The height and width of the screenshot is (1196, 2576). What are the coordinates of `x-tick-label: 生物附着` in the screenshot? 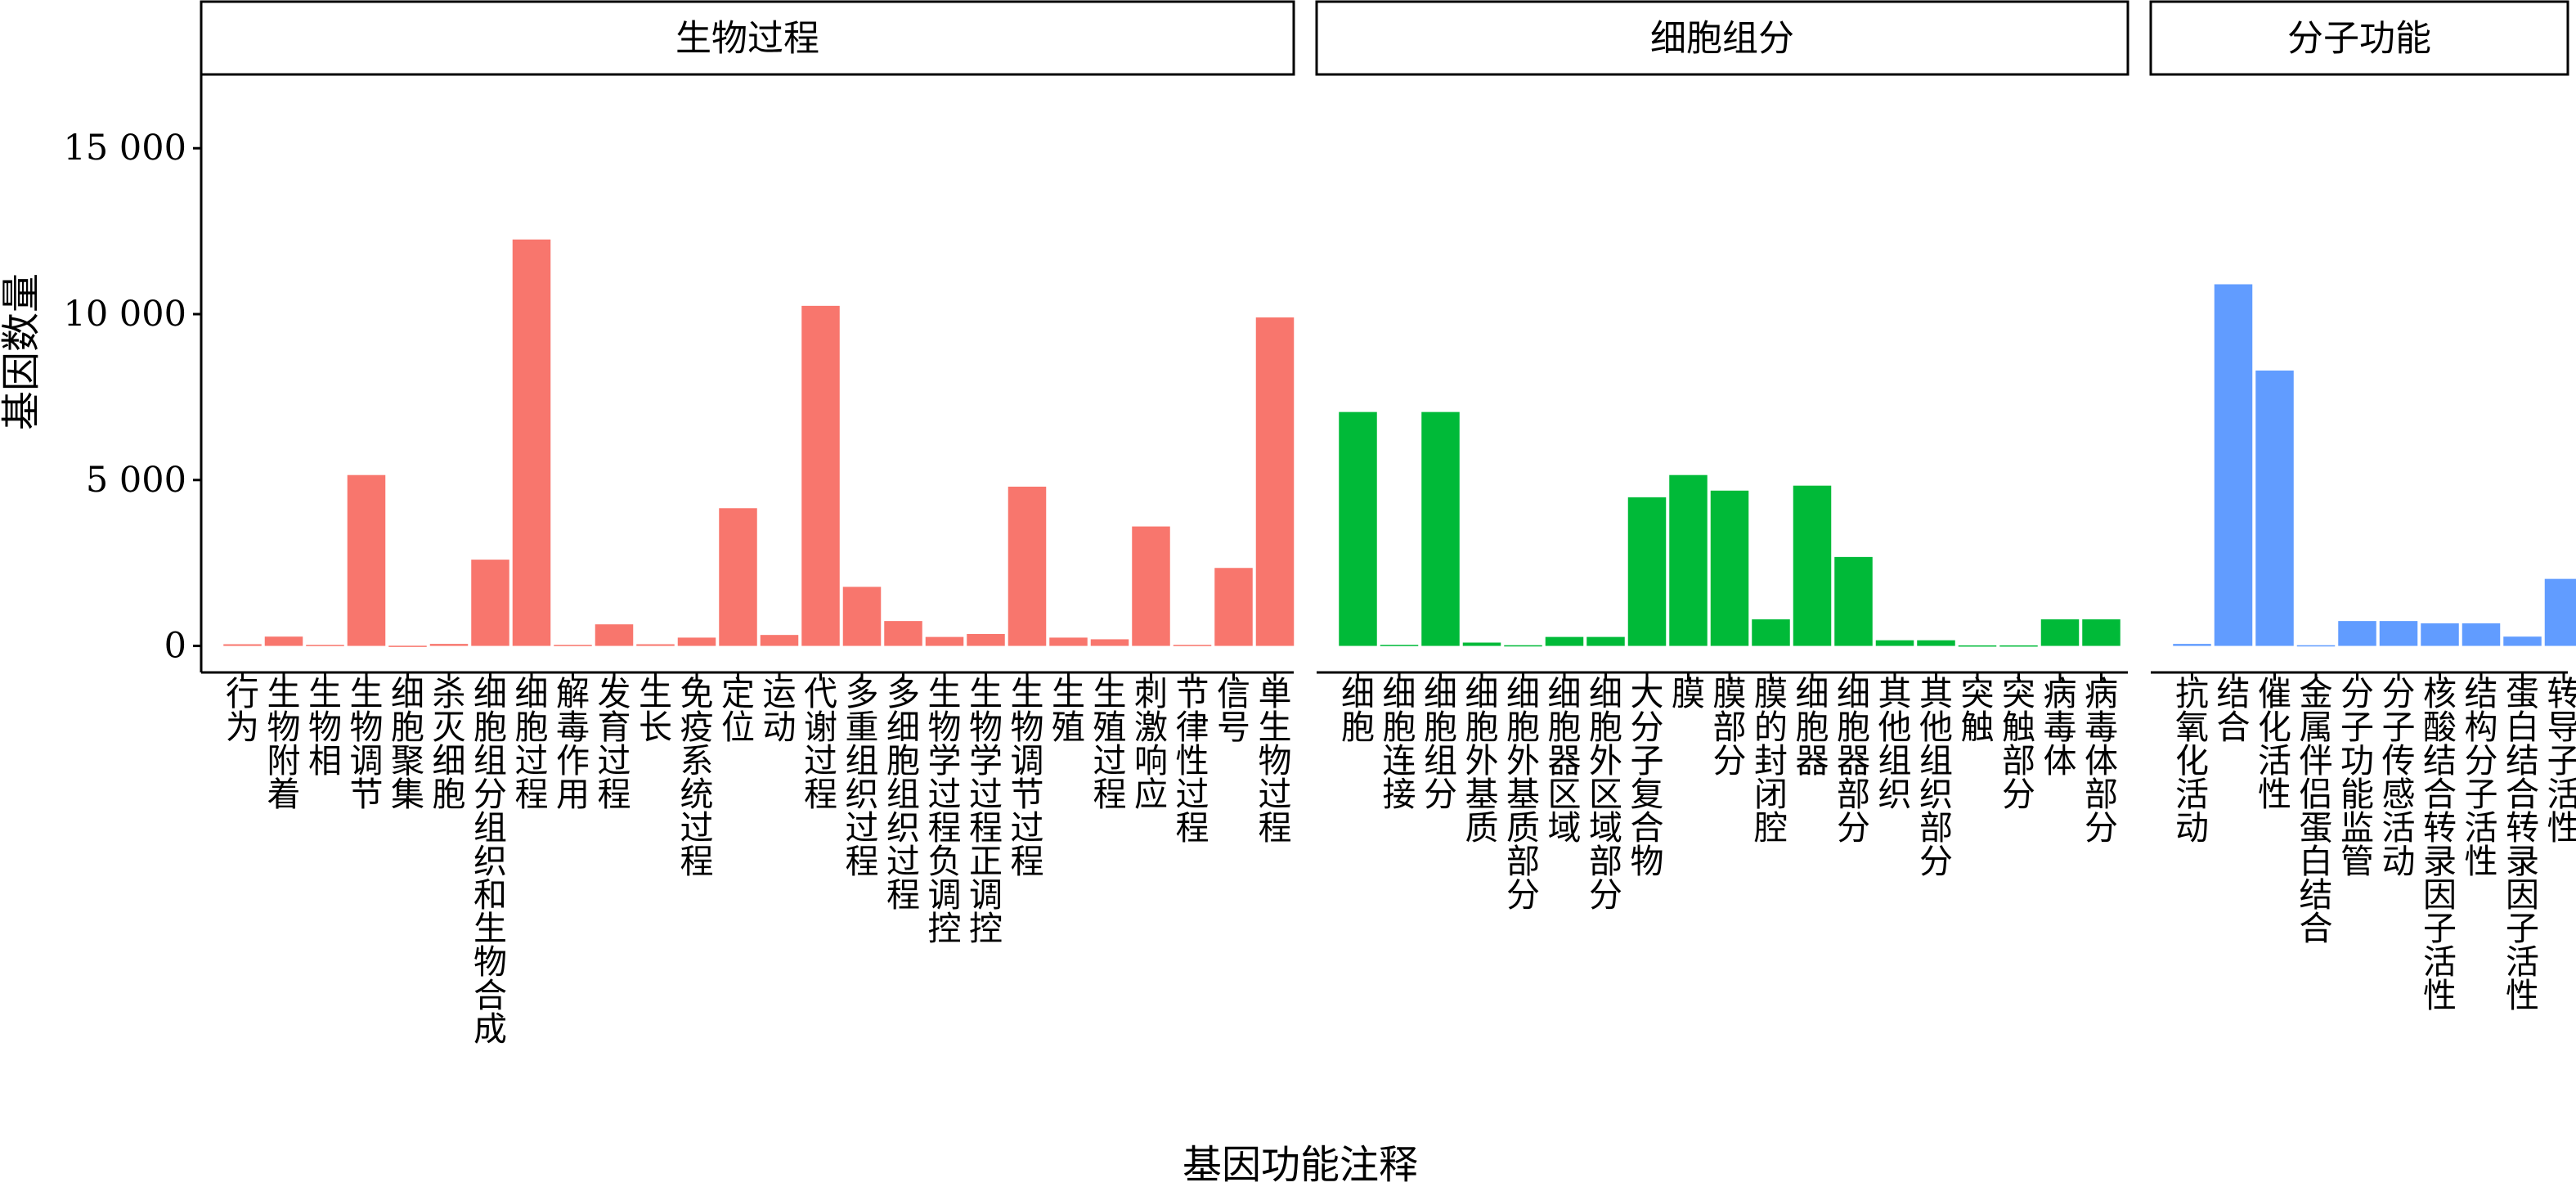 It's located at (284, 744).